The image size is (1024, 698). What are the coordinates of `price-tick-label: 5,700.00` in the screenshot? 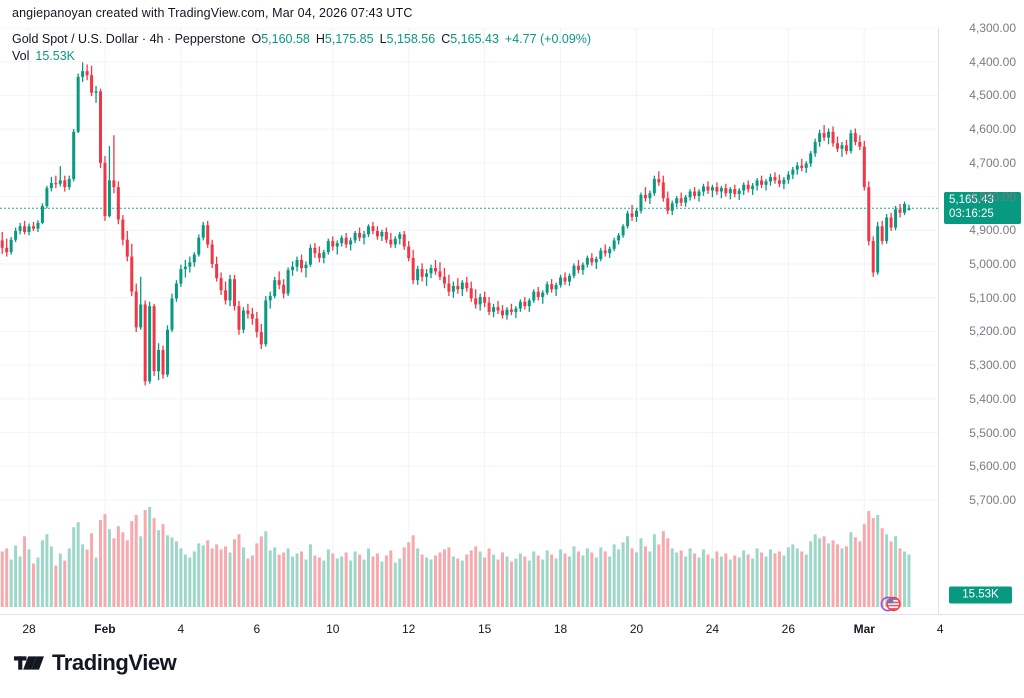 It's located at (992, 500).